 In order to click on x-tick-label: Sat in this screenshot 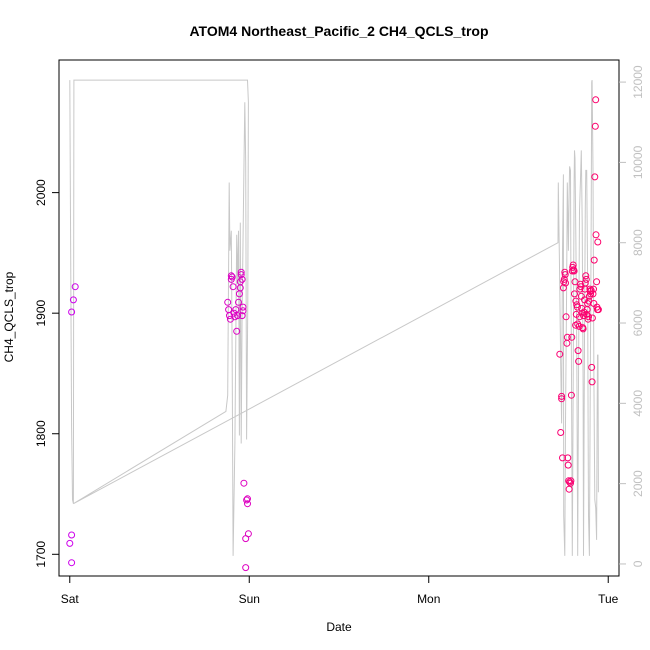, I will do `click(70, 599)`.